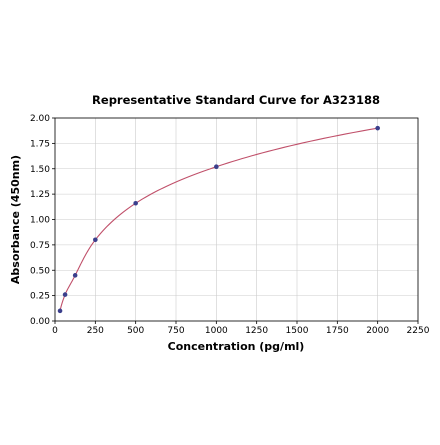  What do you see at coordinates (241, 328) in the screenshot?
I see `x-axis-ticks: 0 250 500 750 1000 1250 1500 1750 2000 2250` at bounding box center [241, 328].